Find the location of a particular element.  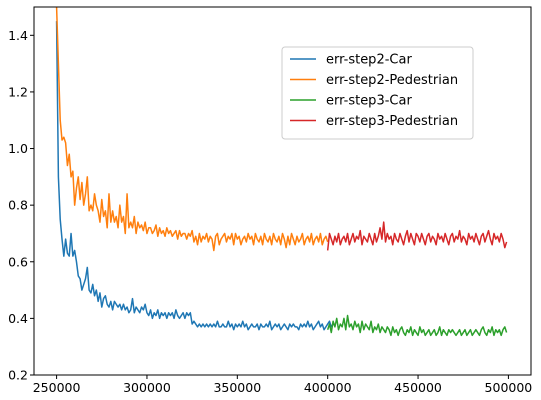

legend-label: err-step3-Car is located at coordinates (369, 101).